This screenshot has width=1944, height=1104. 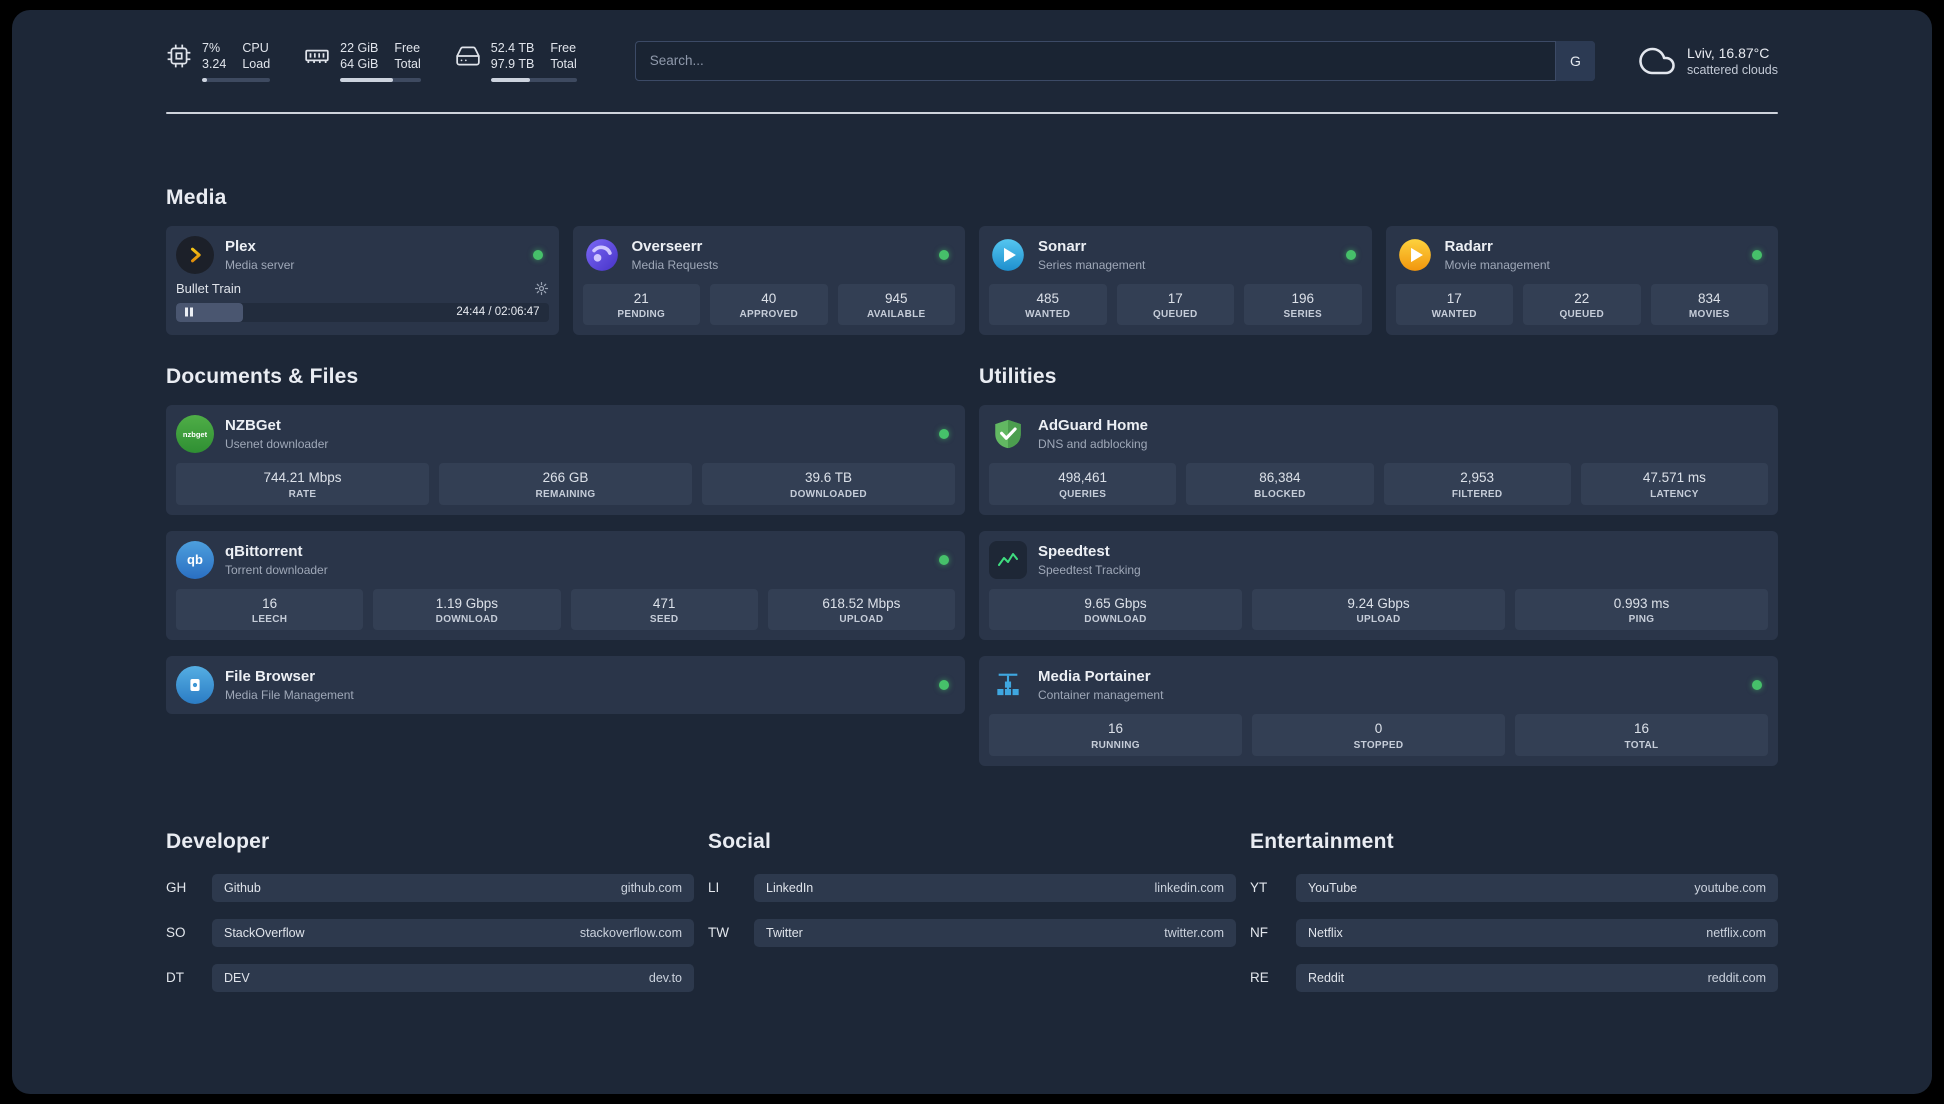 What do you see at coordinates (1092, 264) in the screenshot?
I see `app-subtitle: Series management` at bounding box center [1092, 264].